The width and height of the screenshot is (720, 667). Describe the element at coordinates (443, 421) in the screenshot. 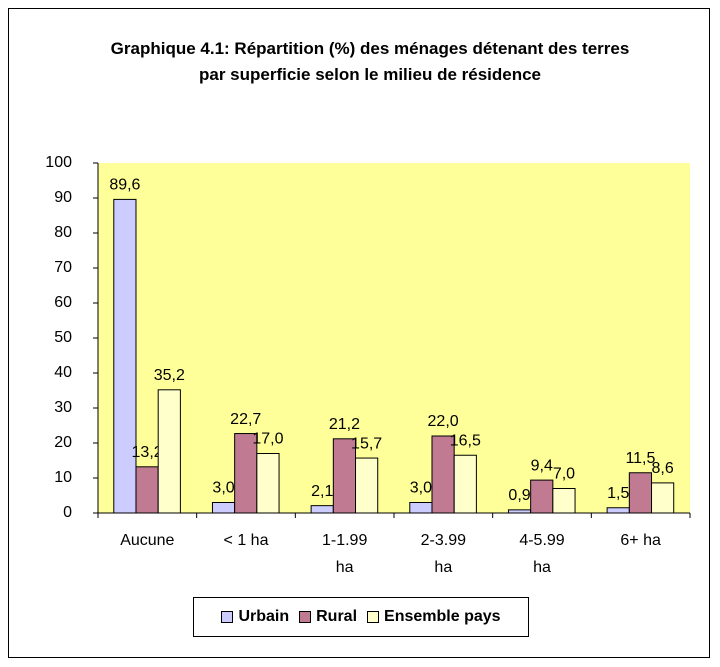

I see `data-label: 22,0` at that location.